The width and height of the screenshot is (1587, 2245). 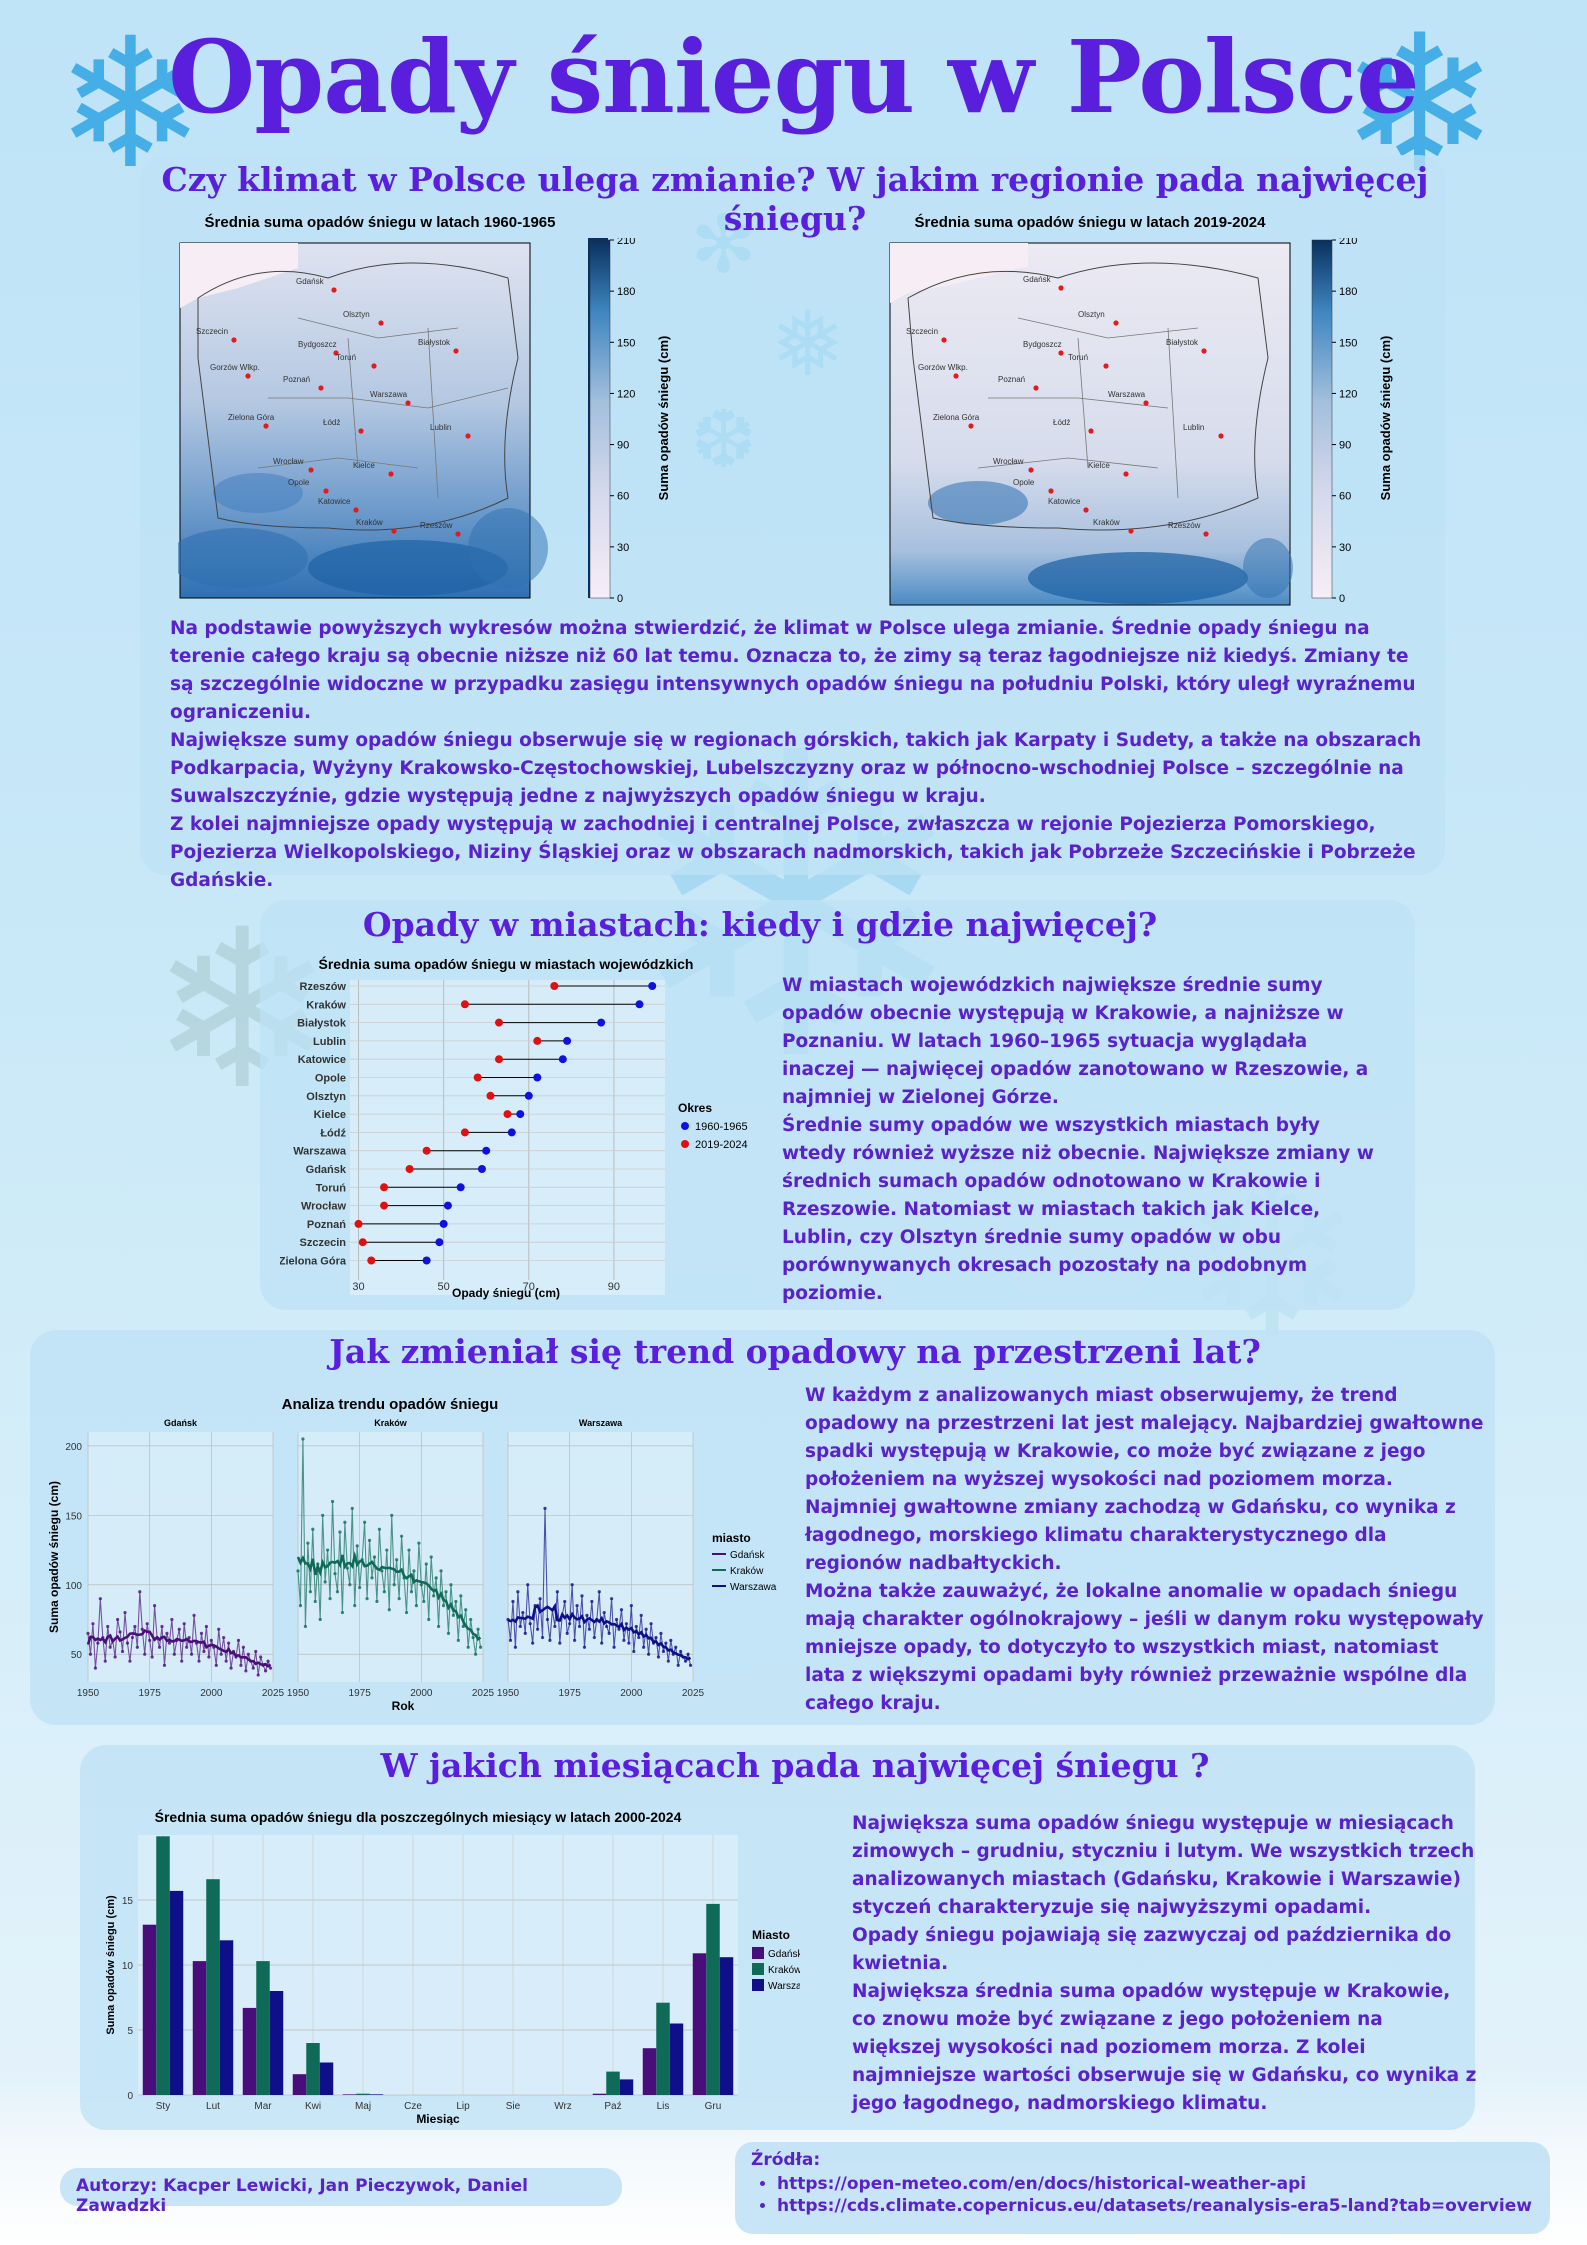 What do you see at coordinates (251, 417) in the screenshot?
I see `city-label: Zielona Góra` at bounding box center [251, 417].